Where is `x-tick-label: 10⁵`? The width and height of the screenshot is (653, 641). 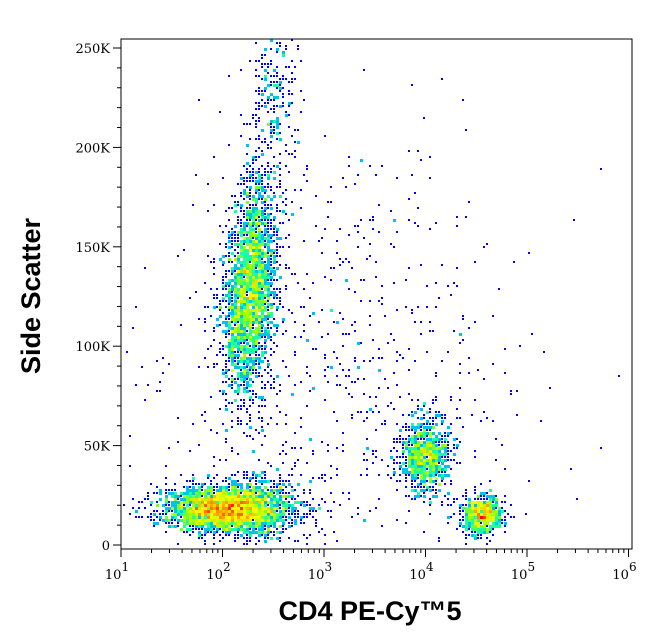 x-tick-label: 10⁵ is located at coordinates (523, 571).